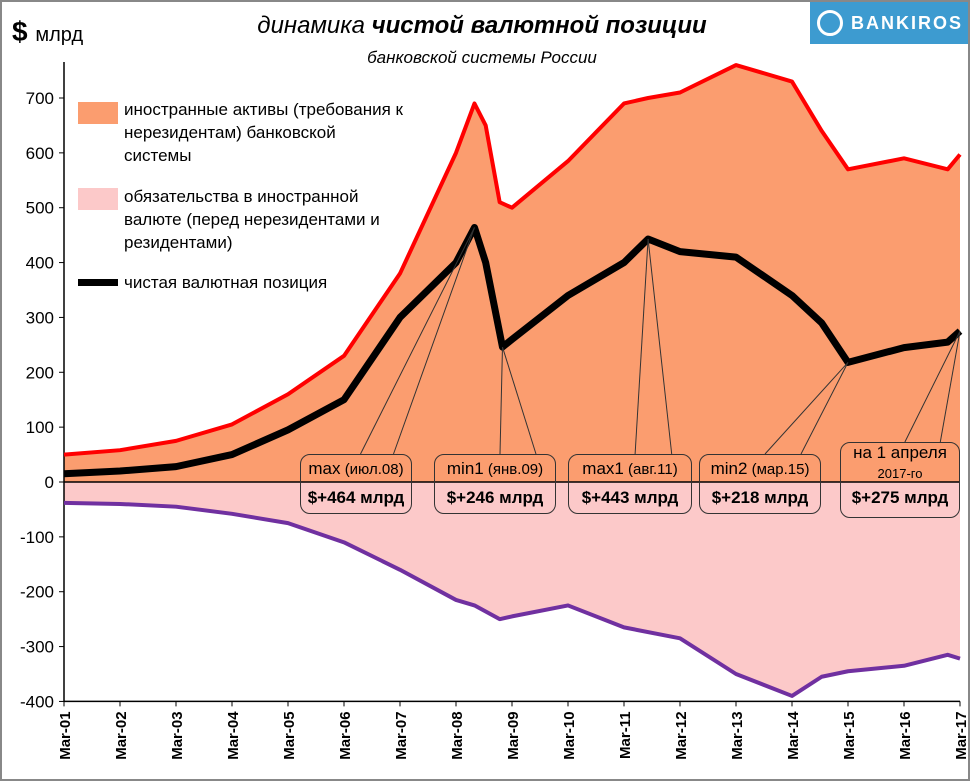 The height and width of the screenshot is (781, 970). Describe the element at coordinates (760, 497) in the screenshot. I see `annotation-value: $+218 млрд` at that location.